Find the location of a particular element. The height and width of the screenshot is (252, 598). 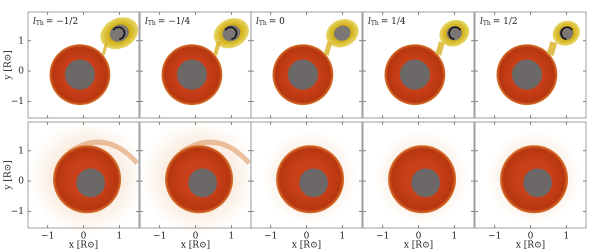

companion-core is located at coordinates (342, 33).